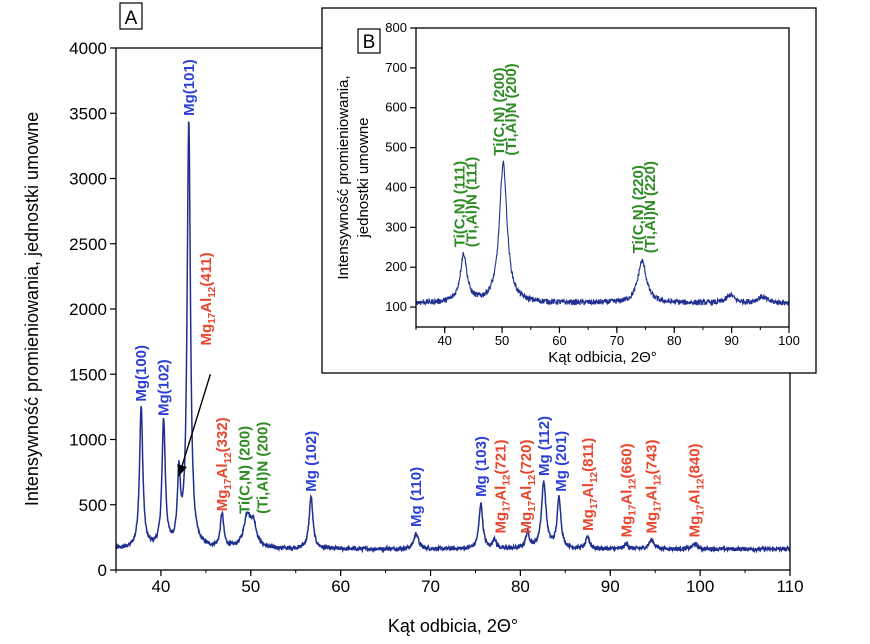 This screenshot has height=644, width=870. What do you see at coordinates (88, 48) in the screenshot?
I see `y-tick-label: 4000` at bounding box center [88, 48].